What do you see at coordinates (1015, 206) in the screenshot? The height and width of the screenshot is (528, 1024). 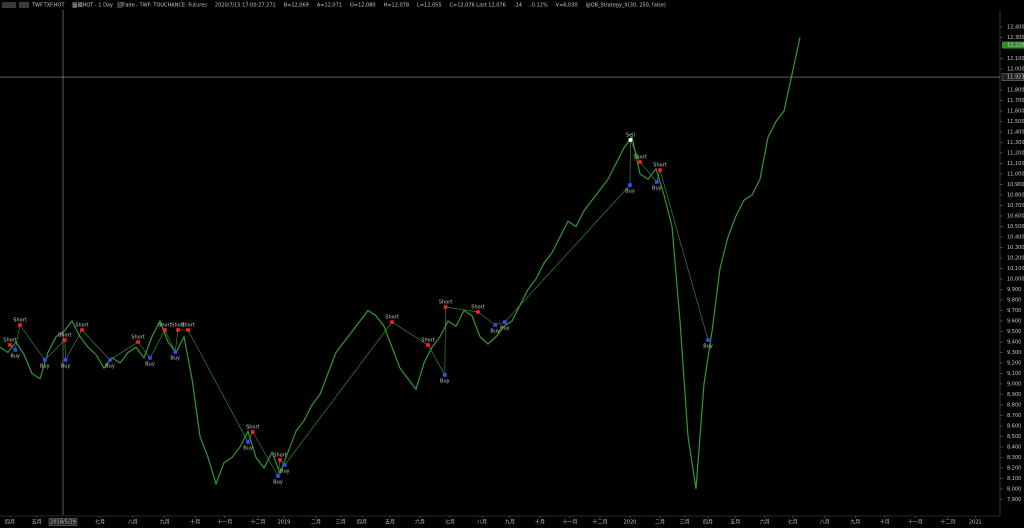 I see `y-tick-label: 10,700` at bounding box center [1015, 206].